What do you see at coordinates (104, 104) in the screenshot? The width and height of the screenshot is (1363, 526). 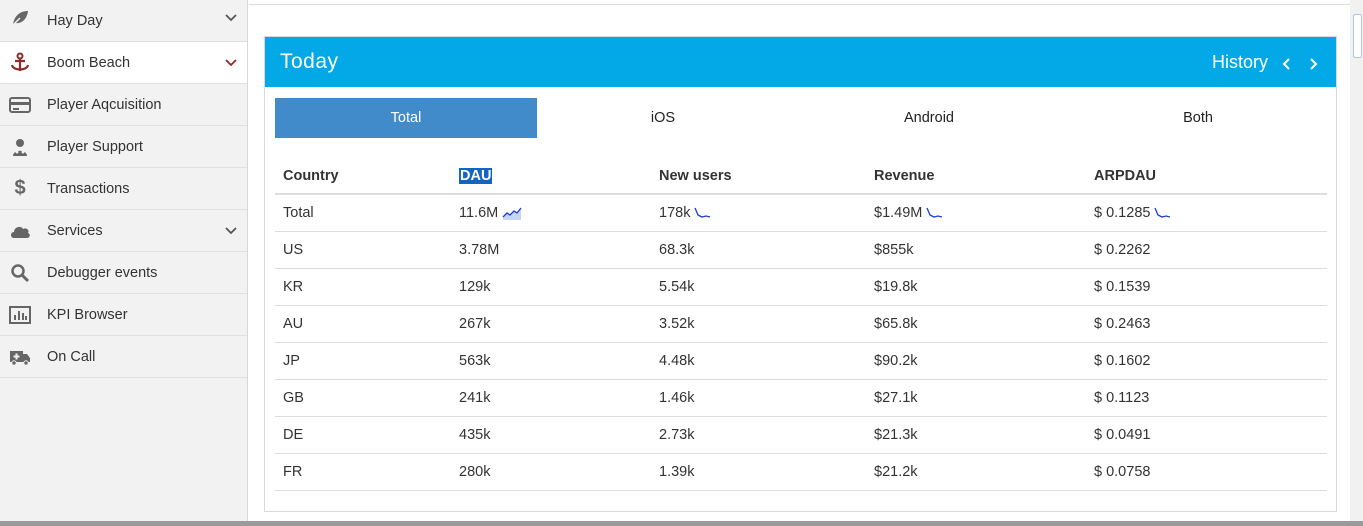 I see `sidebar-item-label: Player Aqcuisition` at bounding box center [104, 104].